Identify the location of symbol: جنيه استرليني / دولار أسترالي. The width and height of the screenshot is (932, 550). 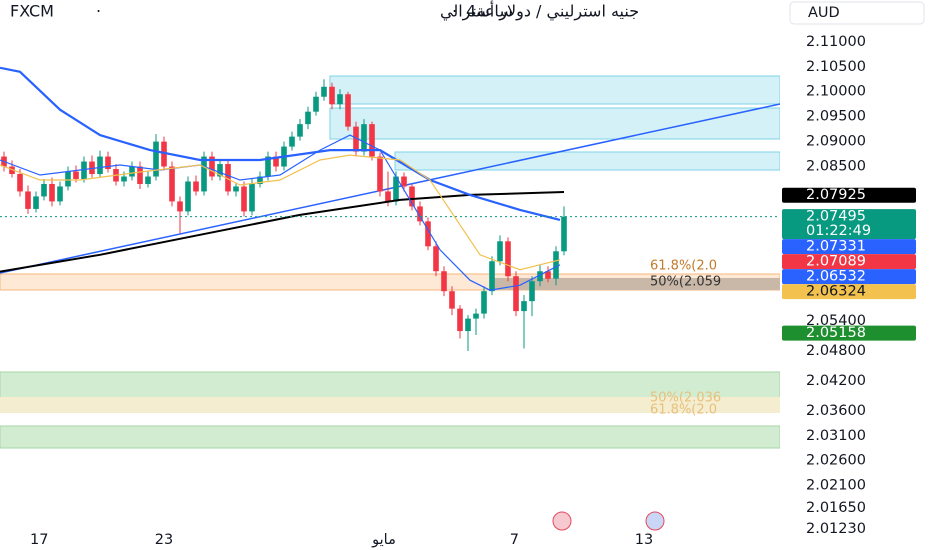
(539, 11).